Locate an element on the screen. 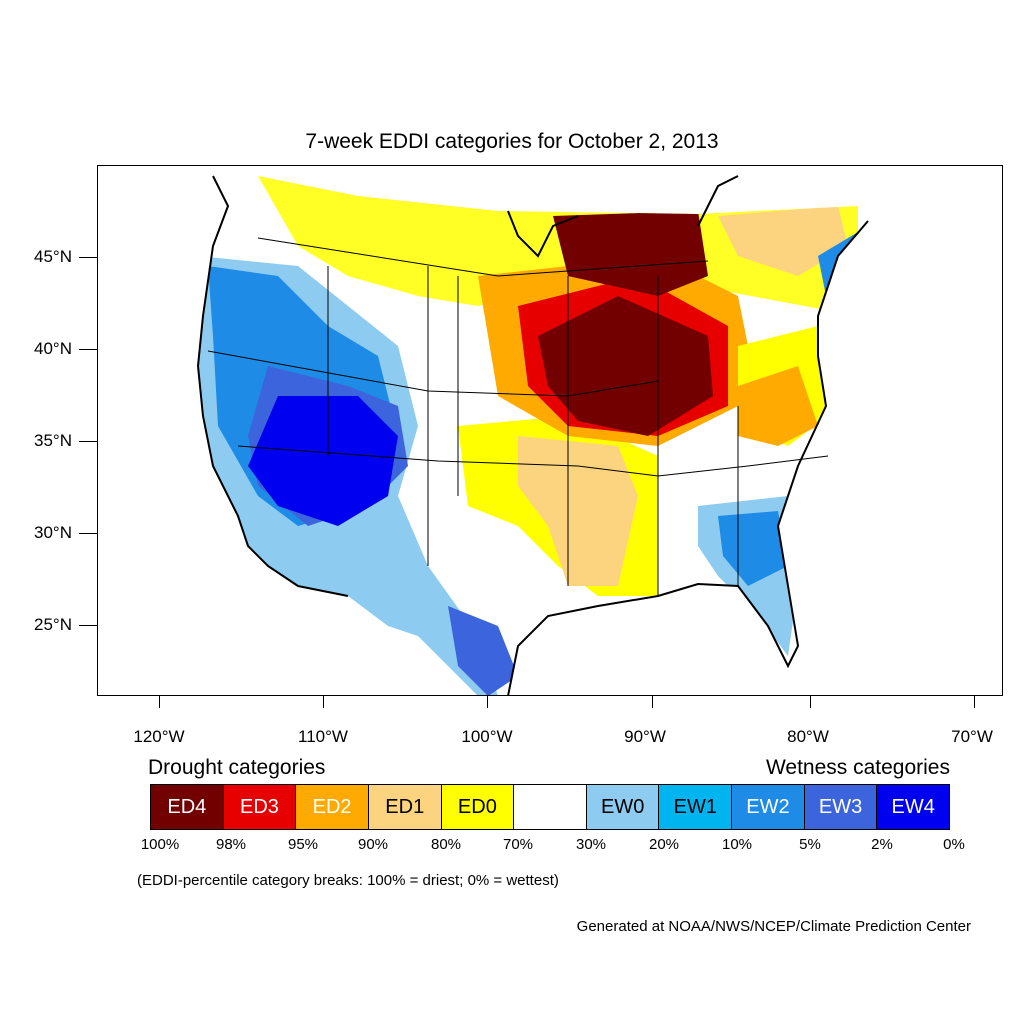 The width and height of the screenshot is (1024, 1024). percentile-label: 100% is located at coordinates (160, 844).